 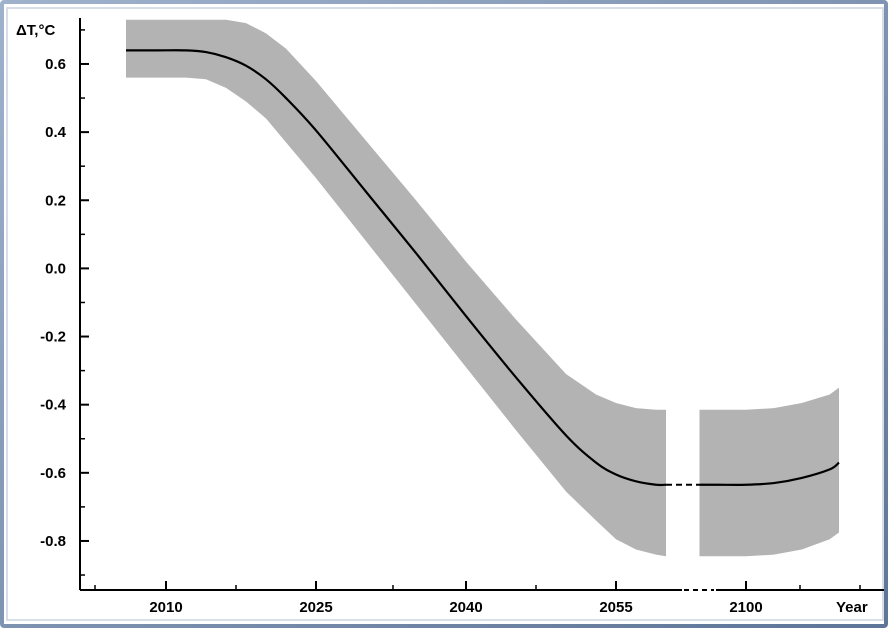 I want to click on y-axis-title: ΔT,°C, so click(x=35, y=30).